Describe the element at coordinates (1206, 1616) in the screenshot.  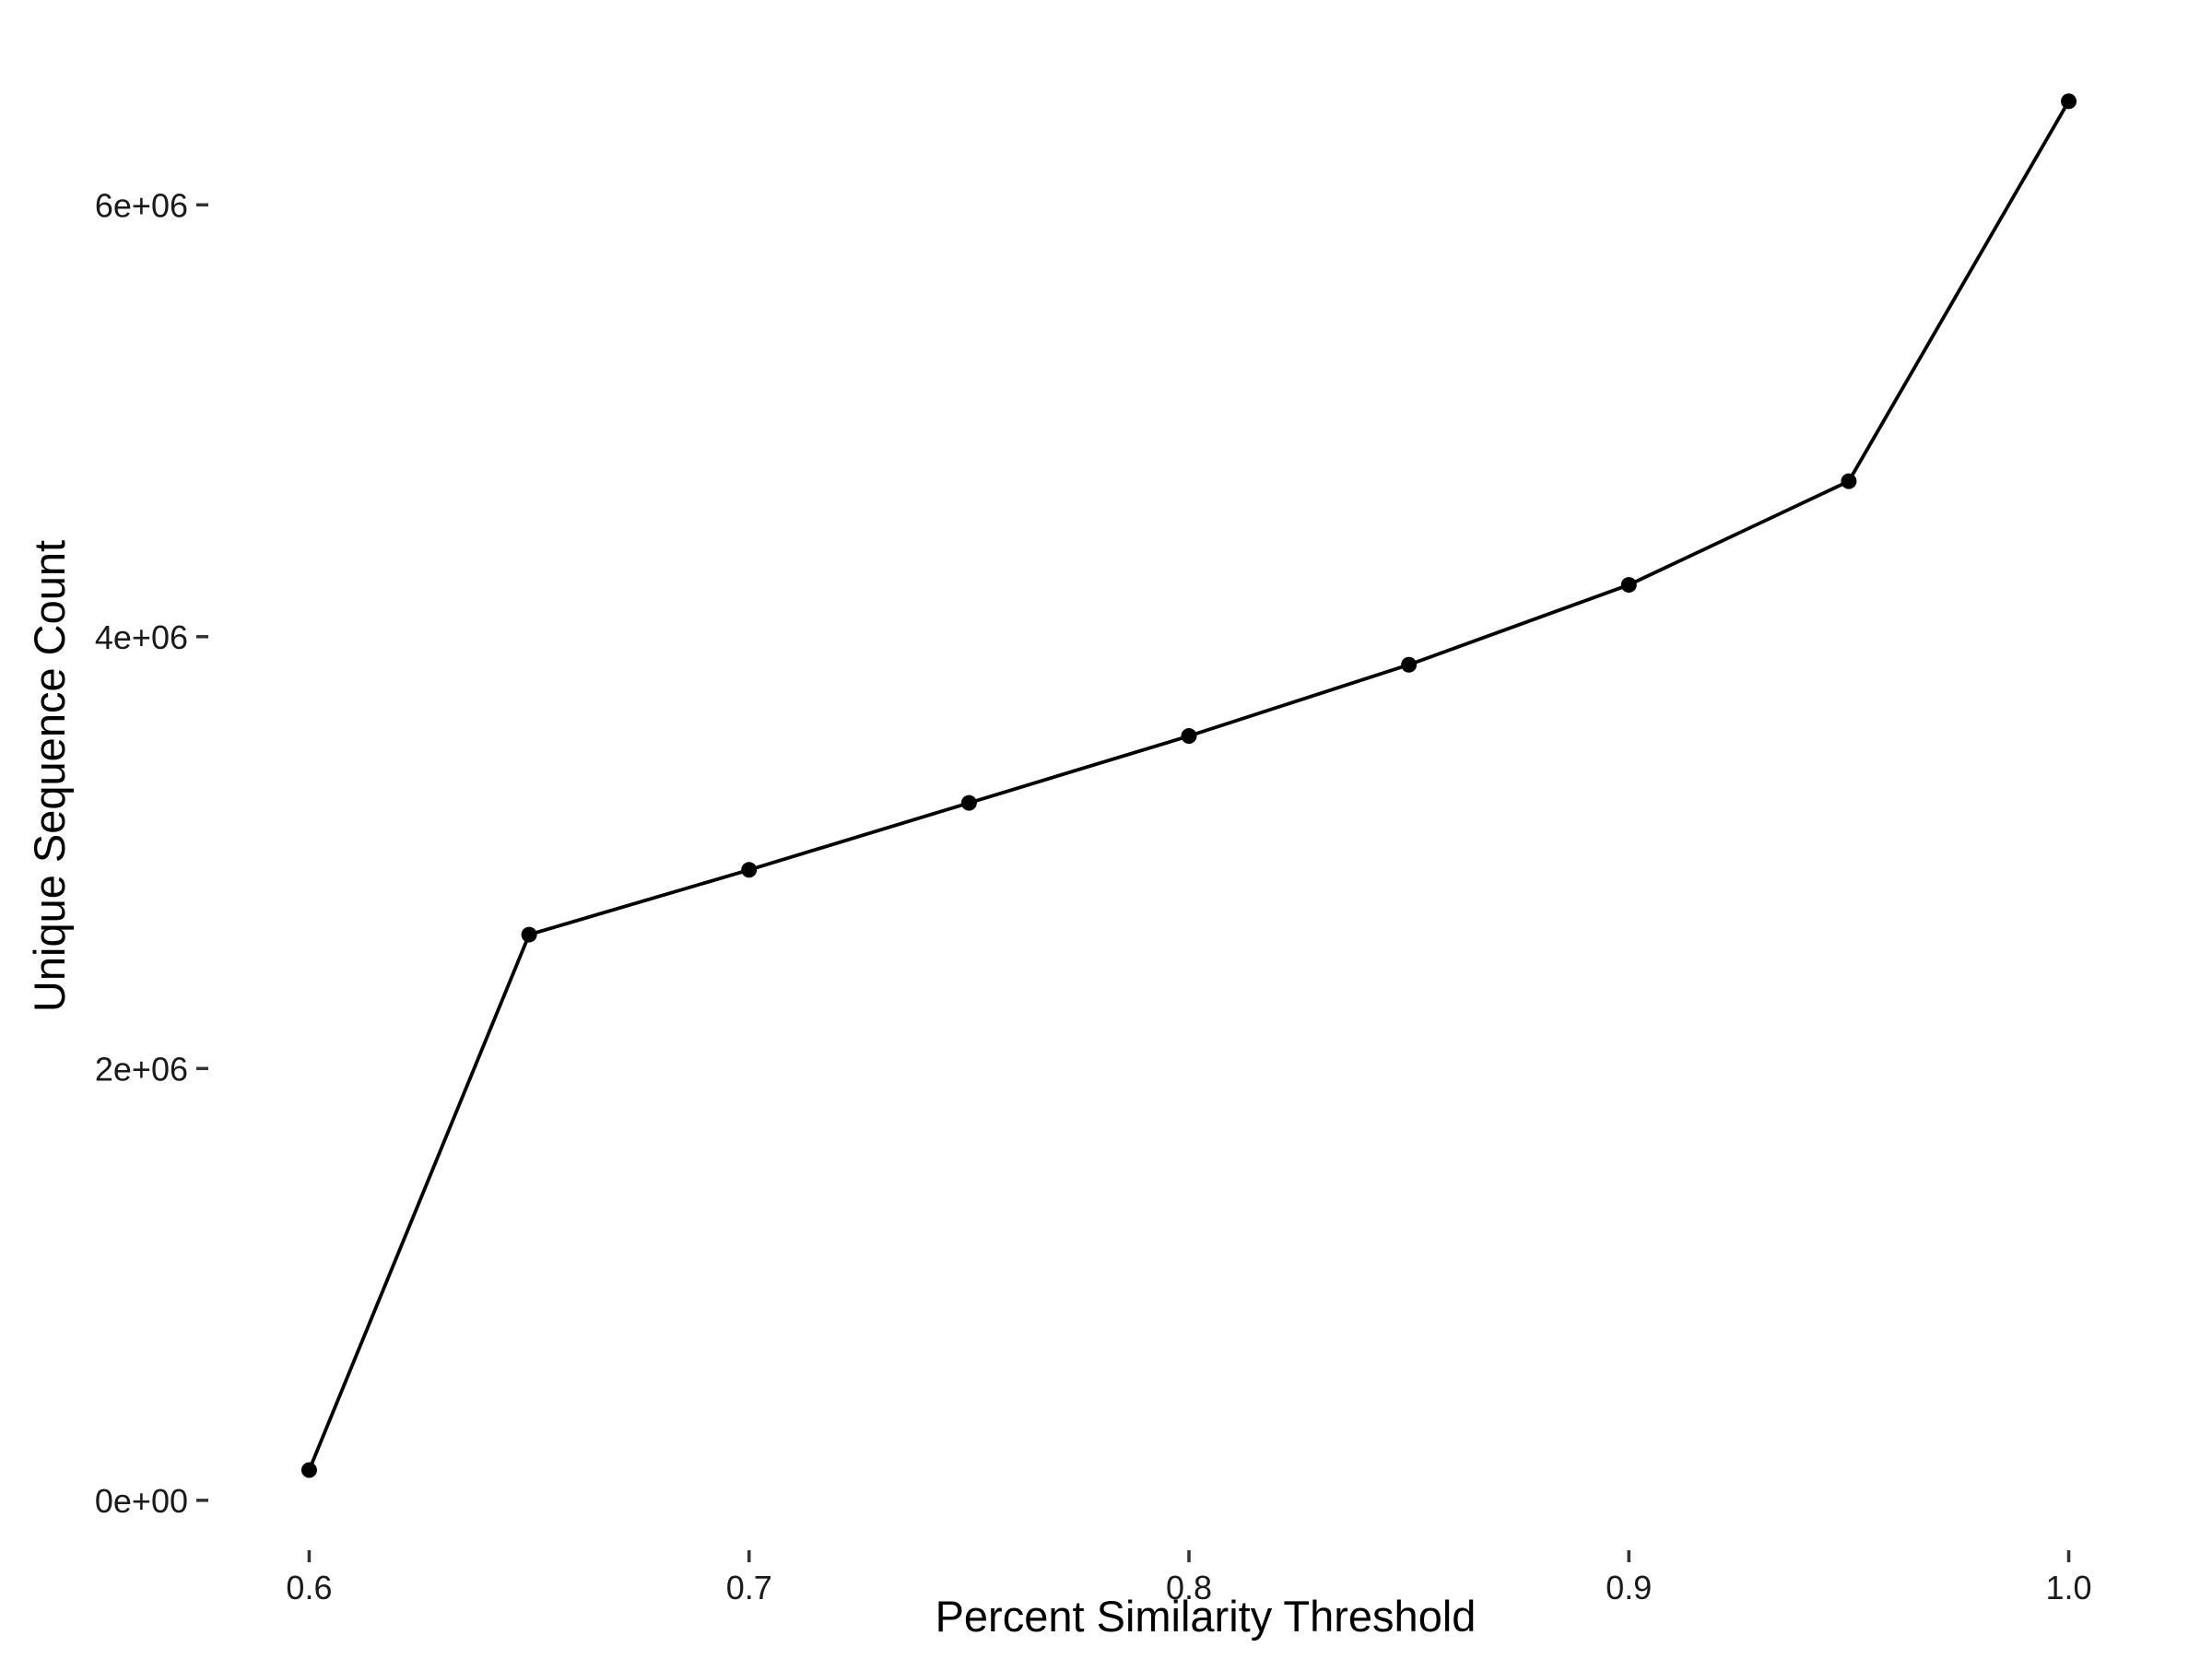
I see `x-axis-title: Percent Similarity Threshold` at that location.